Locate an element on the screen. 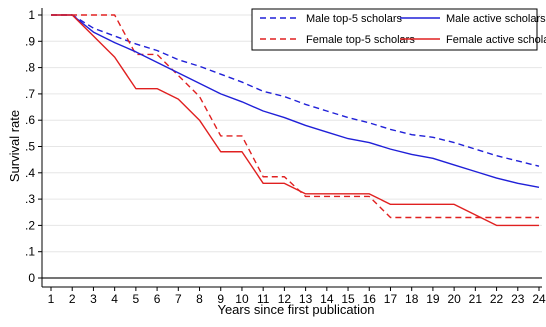 This screenshot has width=546, height=327. y-tick-label: 1 is located at coordinates (31, 15).